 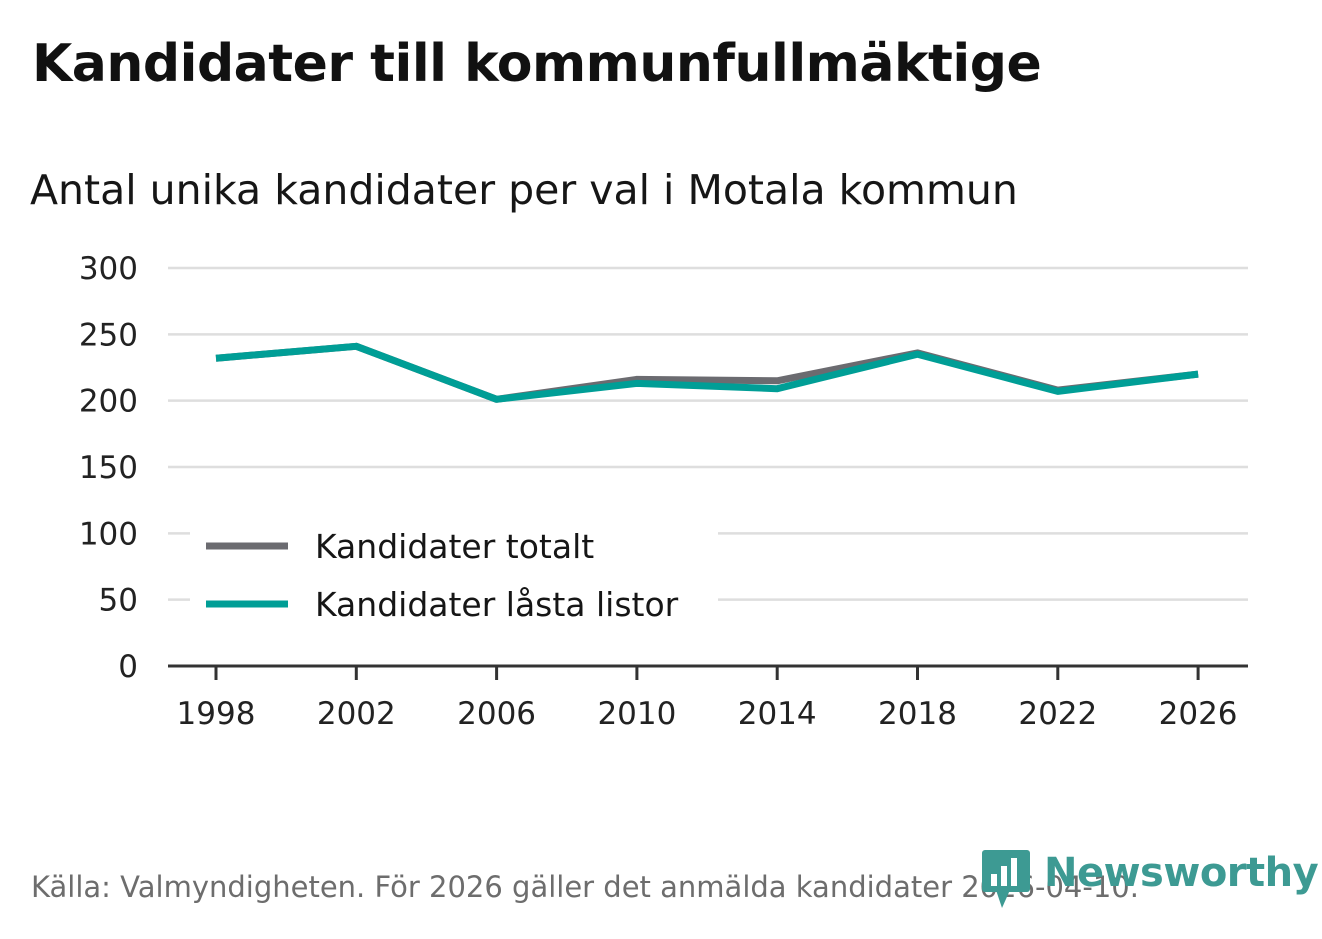 I want to click on series-lines, so click(x=707, y=372).